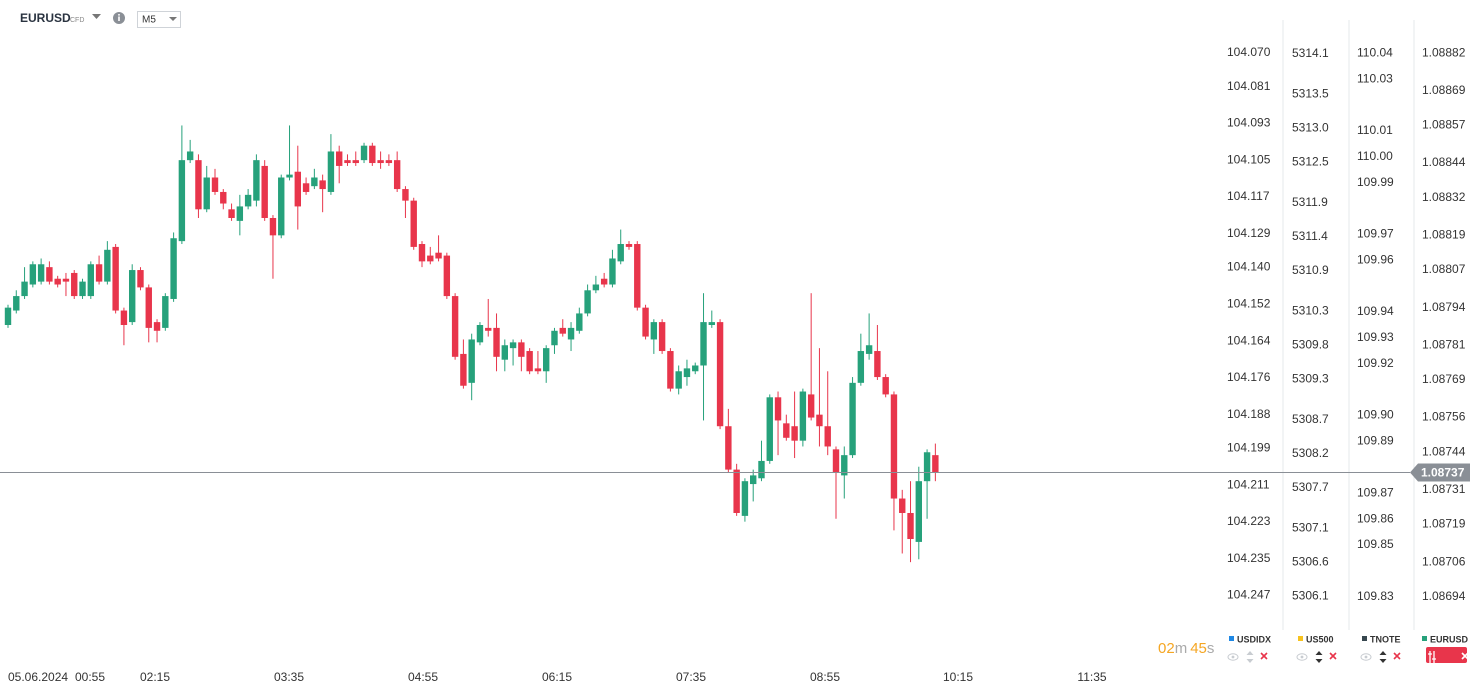 The image size is (1482, 694). Describe the element at coordinates (1444, 235) in the screenshot. I see `y-tick-label: 1.08819` at that location.